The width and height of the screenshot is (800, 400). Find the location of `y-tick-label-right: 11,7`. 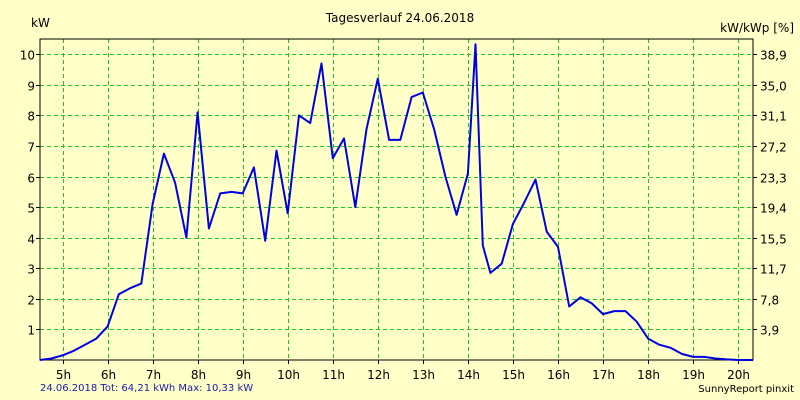

y-tick-label-right: 11,7 is located at coordinates (773, 270).